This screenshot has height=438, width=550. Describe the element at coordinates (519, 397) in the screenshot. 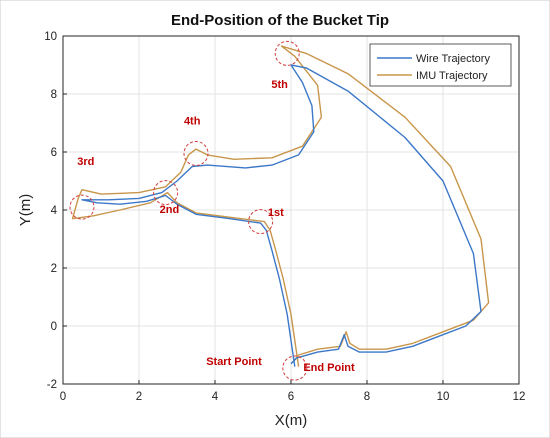

I see `x-tick-label: 12` at that location.